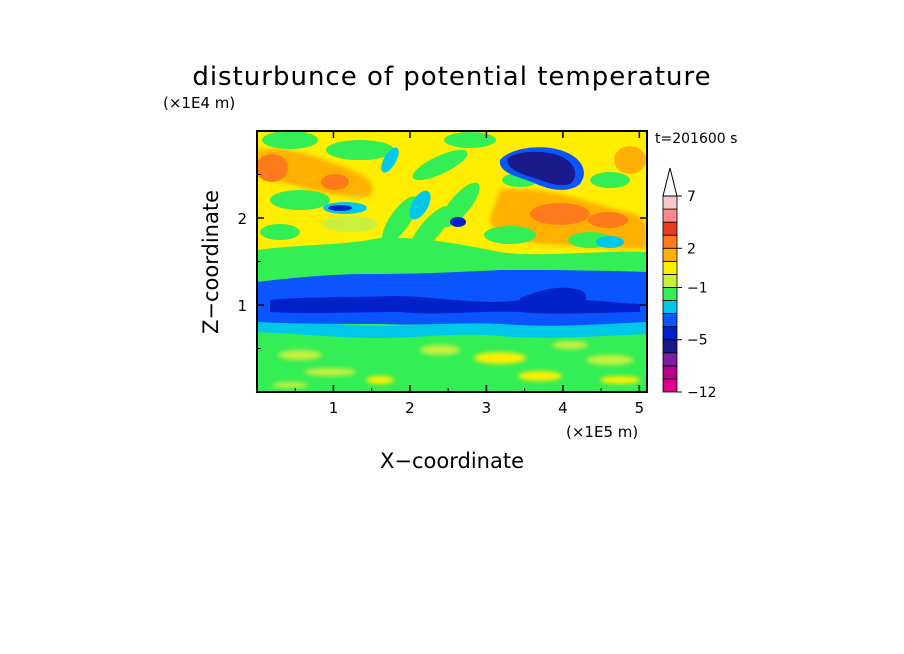 The height and width of the screenshot is (654, 904). Describe the element at coordinates (487, 408) in the screenshot. I see `x-tick-label: 3` at that location.